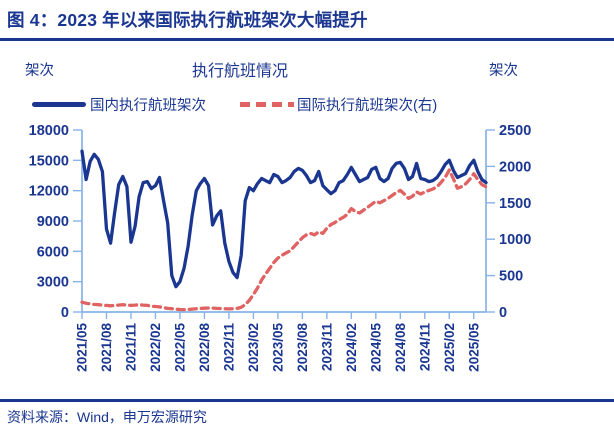  Describe the element at coordinates (239, 71) in the screenshot. I see `chart-title: 执行航班情况` at that location.